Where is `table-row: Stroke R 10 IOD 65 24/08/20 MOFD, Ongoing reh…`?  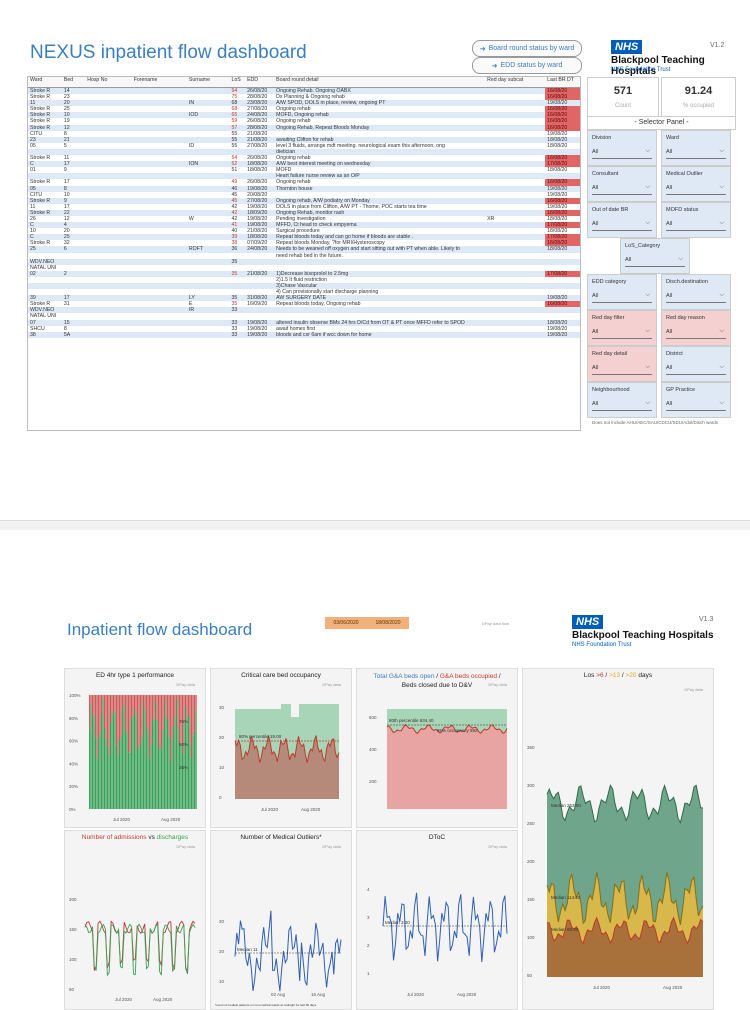
table-row: Stroke R 10 IOD 65 24/08/20 MOFD, Ongoing reh… is located at coordinates (304, 115).